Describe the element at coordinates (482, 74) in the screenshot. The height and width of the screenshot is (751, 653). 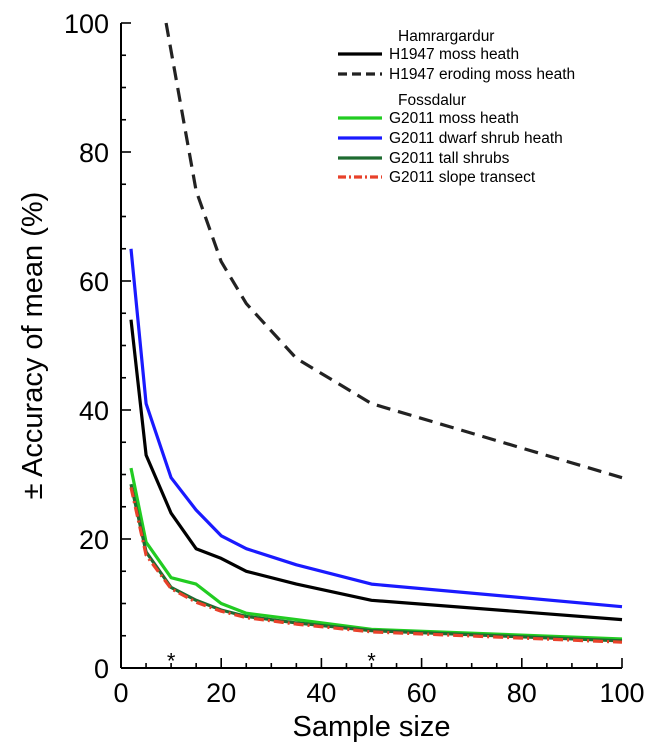
I see `legend-entry-label: H1947 eroding moss heath` at that location.